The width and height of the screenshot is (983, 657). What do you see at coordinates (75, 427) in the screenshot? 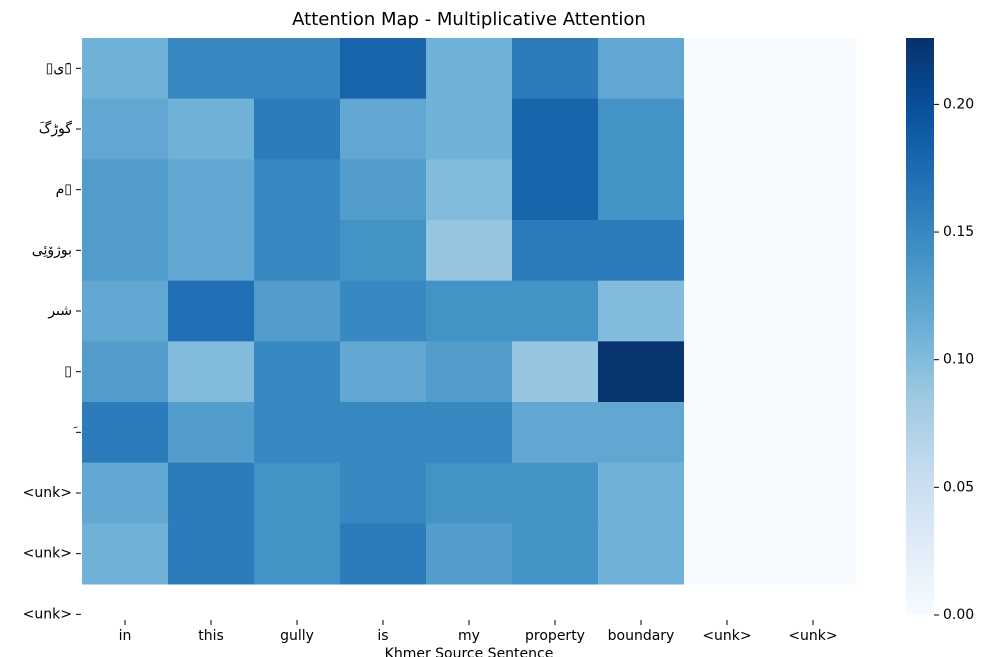
I see `y-tick-label: َ` at bounding box center [75, 427].